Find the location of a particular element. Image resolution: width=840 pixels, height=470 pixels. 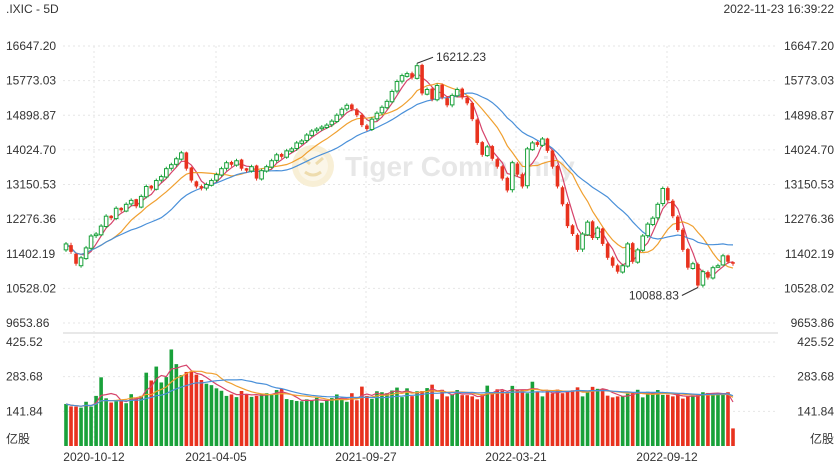

price-tick-right: 12276.36 is located at coordinates (809, 219).